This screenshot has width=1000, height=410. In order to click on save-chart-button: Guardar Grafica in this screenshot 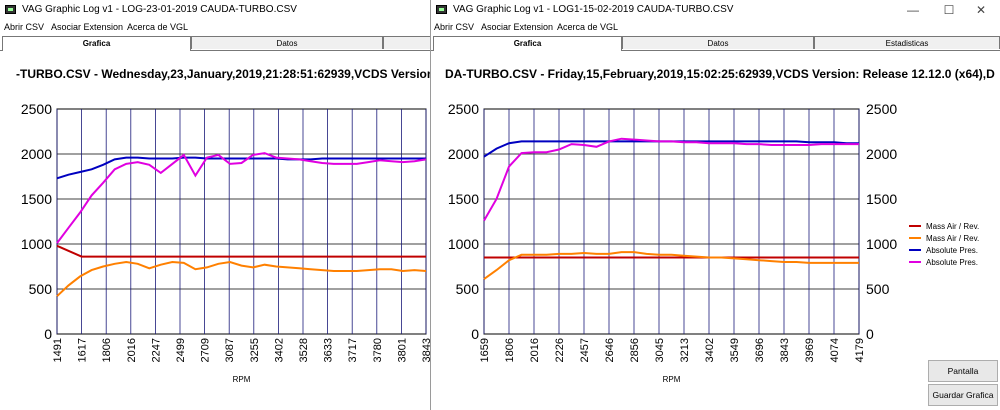, I will do `click(963, 395)`.